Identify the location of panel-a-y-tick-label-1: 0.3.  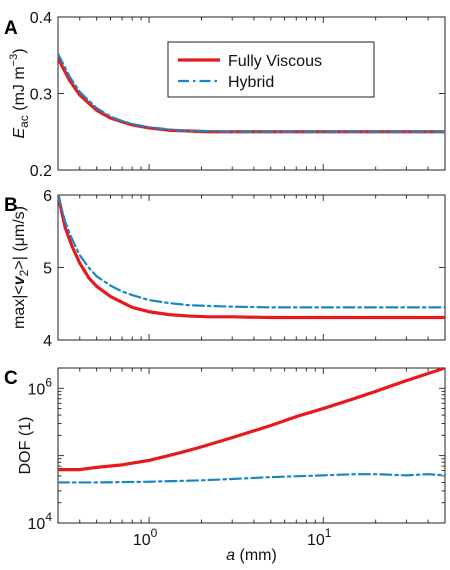
(41, 95).